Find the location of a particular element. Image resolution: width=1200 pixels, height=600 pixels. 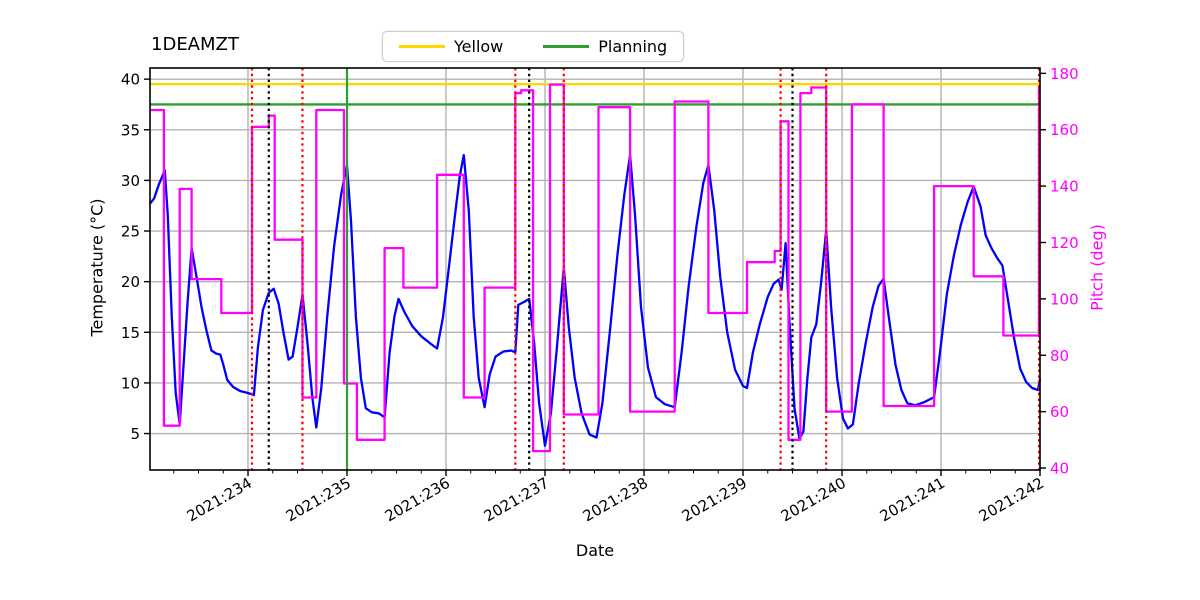

y-left-tick-label: 25 is located at coordinates (130, 232).